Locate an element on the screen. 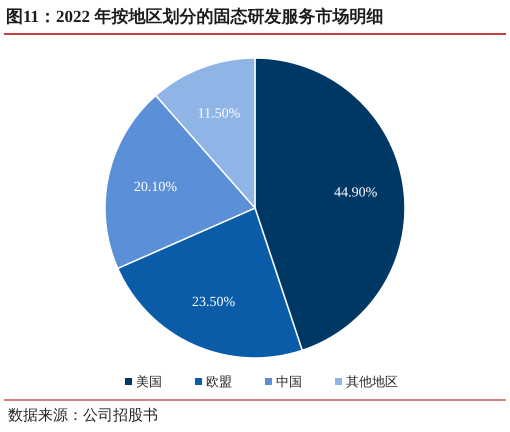  legend-label: 美国 is located at coordinates (149, 381).